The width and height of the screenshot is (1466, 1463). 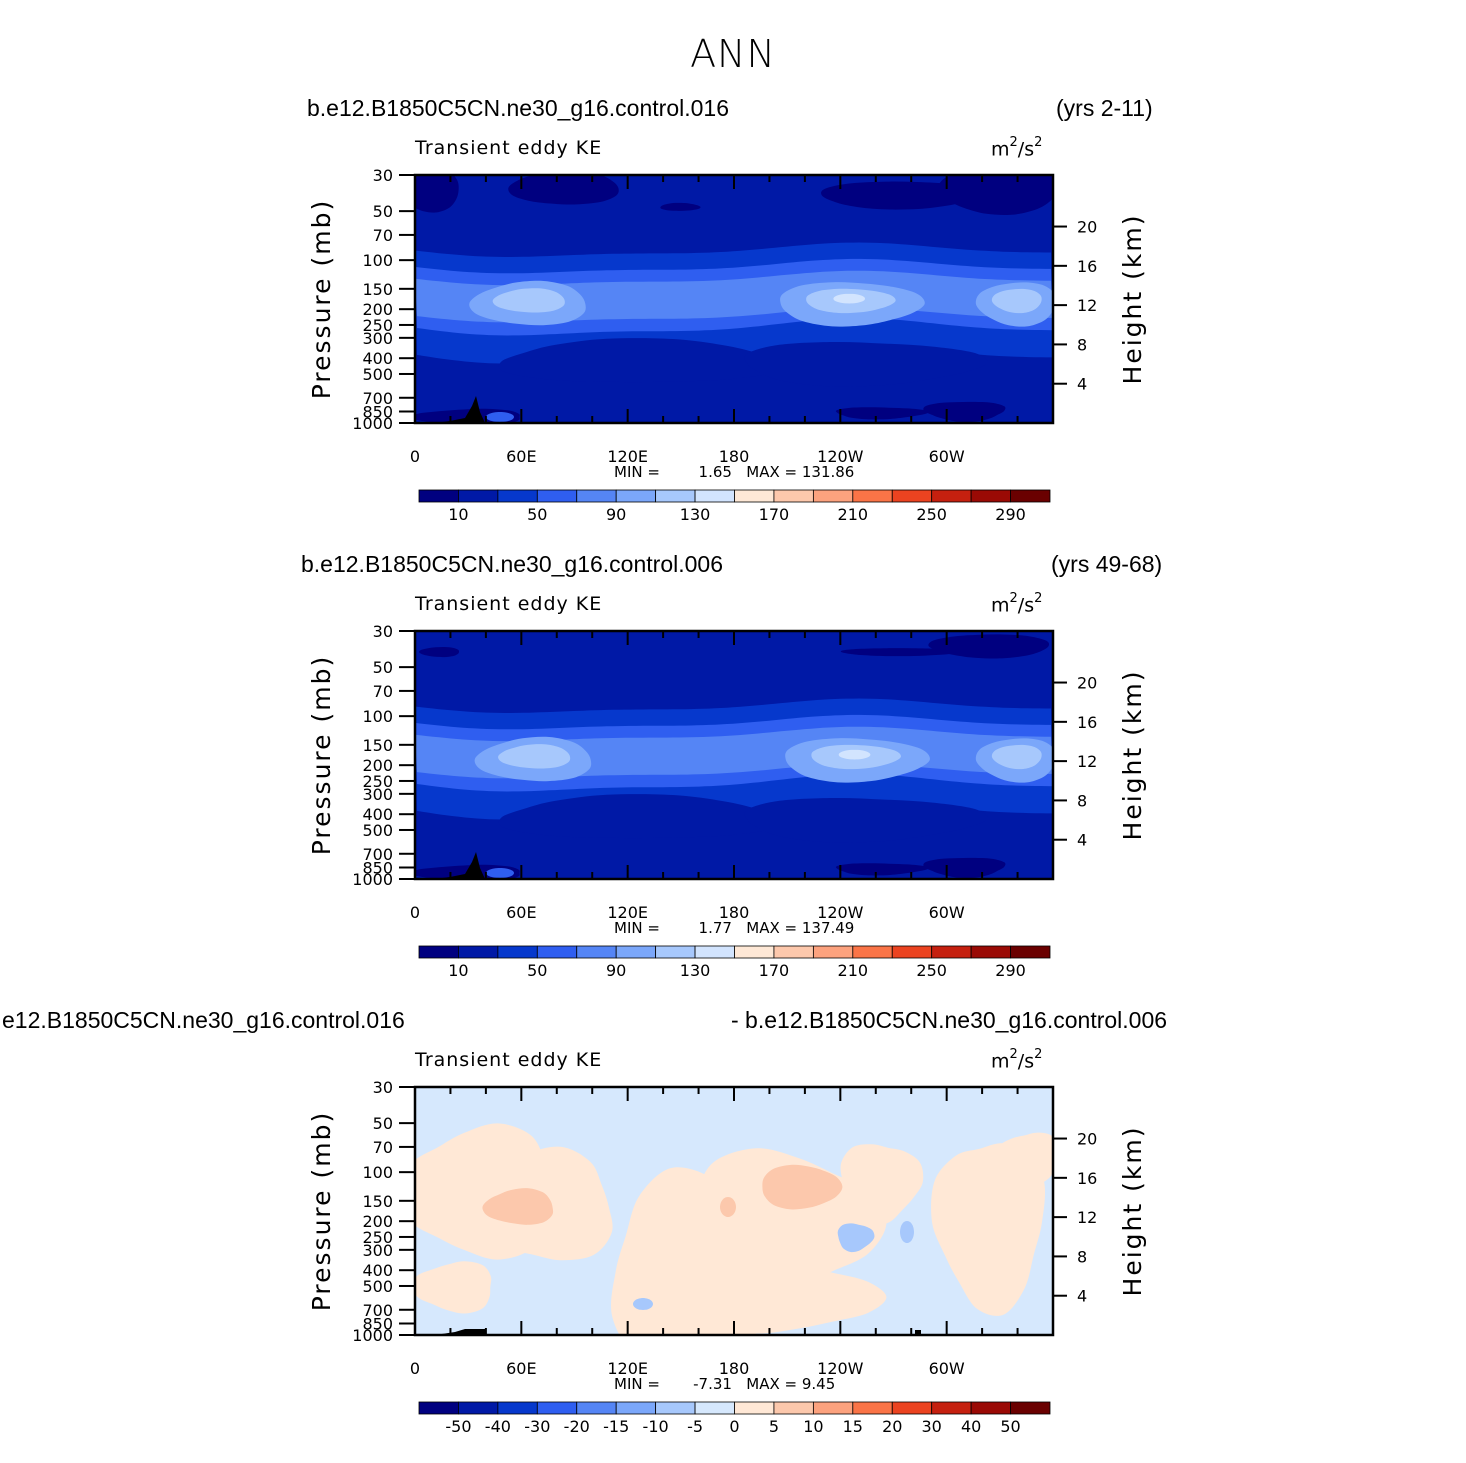 What do you see at coordinates (537, 514) in the screenshot?
I see `colorbar-label: 50` at bounding box center [537, 514].